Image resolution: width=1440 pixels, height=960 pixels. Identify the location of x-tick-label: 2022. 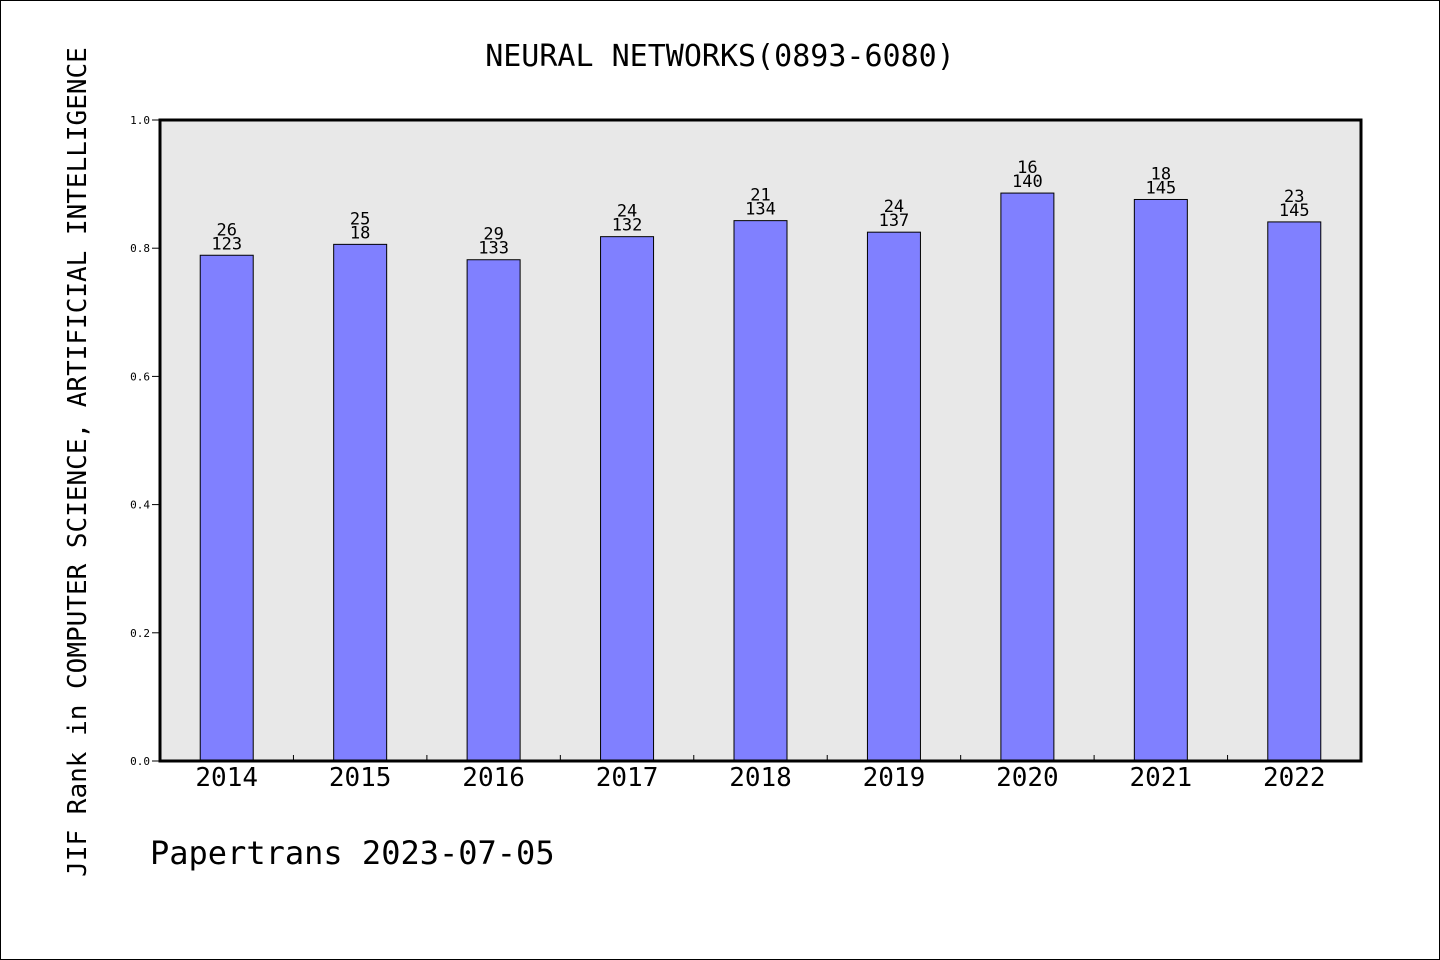
(1294, 778).